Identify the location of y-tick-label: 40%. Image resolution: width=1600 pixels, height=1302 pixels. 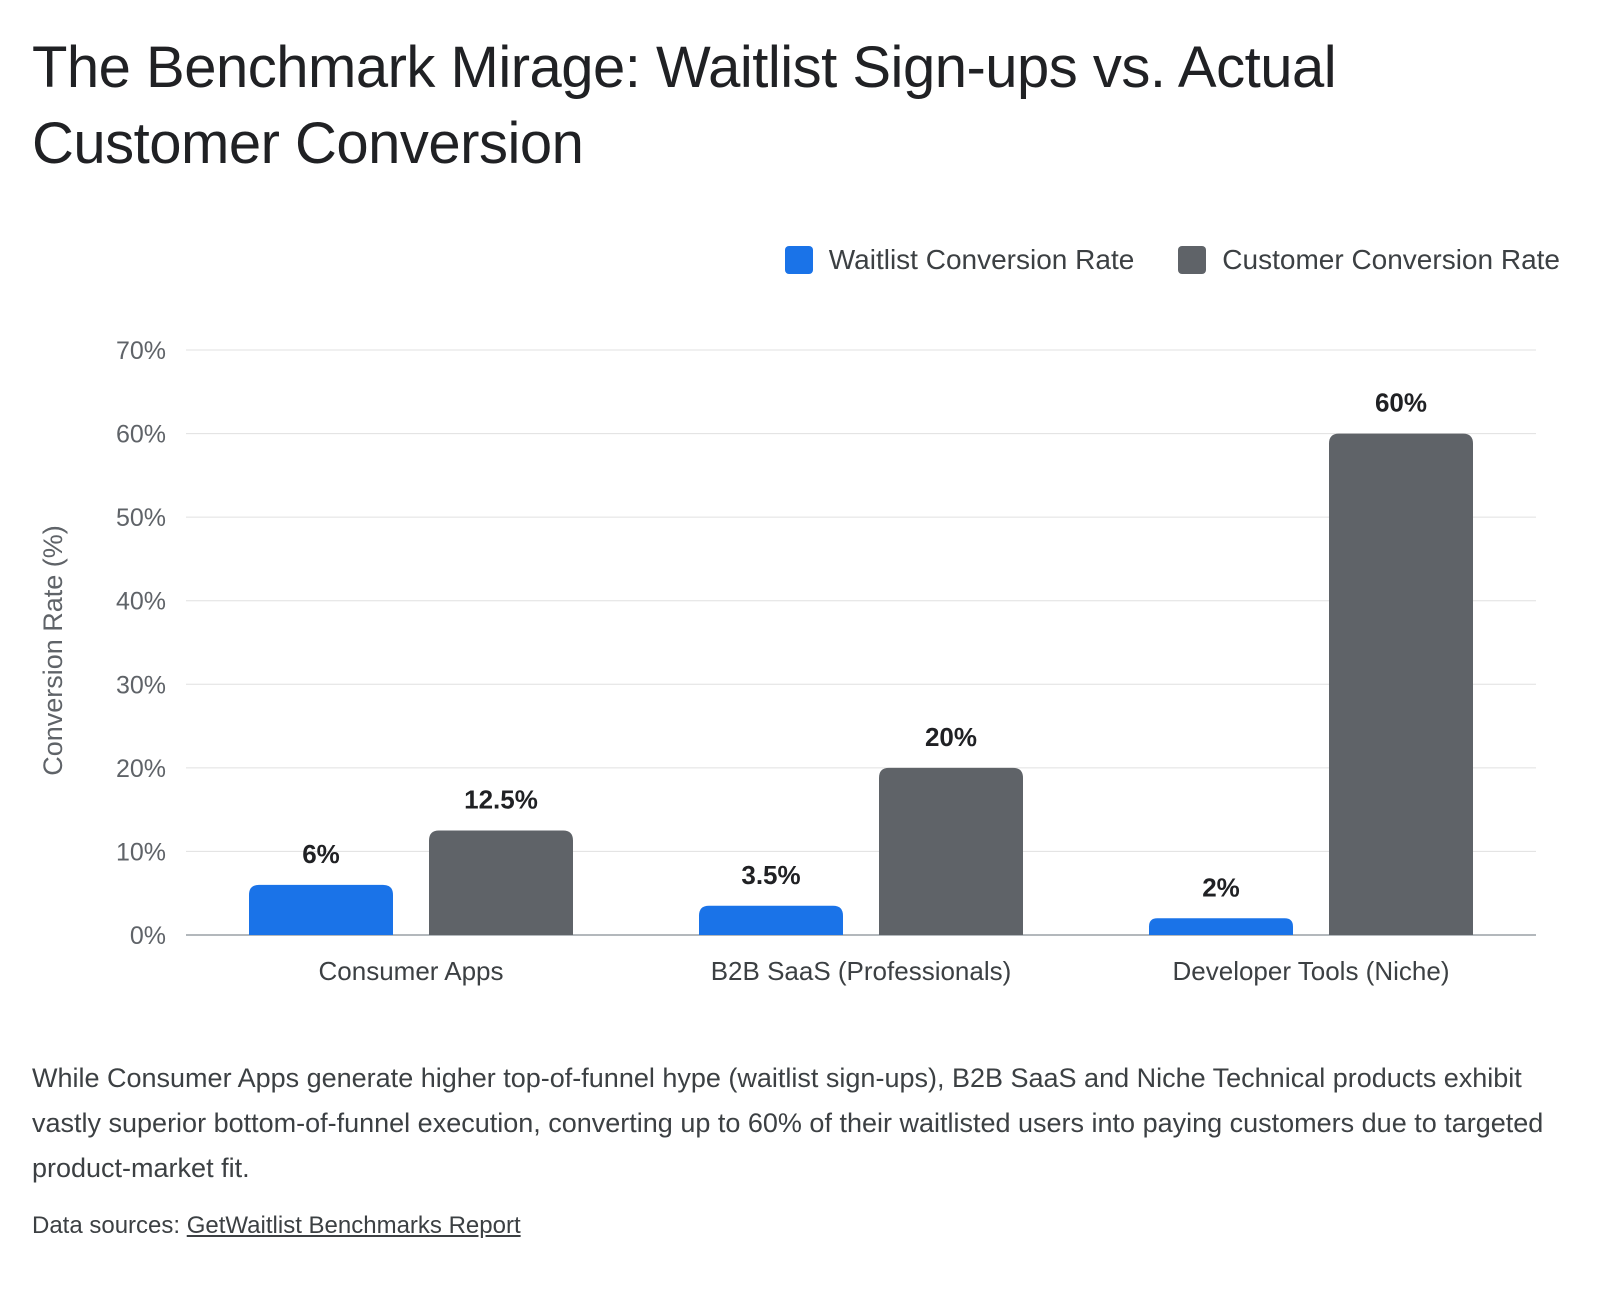
(141, 602).